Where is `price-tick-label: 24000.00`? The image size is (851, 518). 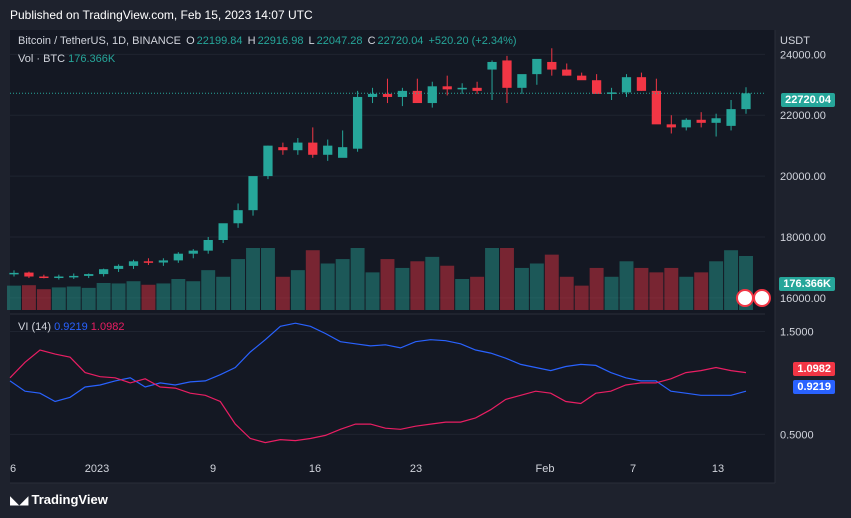
price-tick-label: 24000.00 is located at coordinates (803, 55).